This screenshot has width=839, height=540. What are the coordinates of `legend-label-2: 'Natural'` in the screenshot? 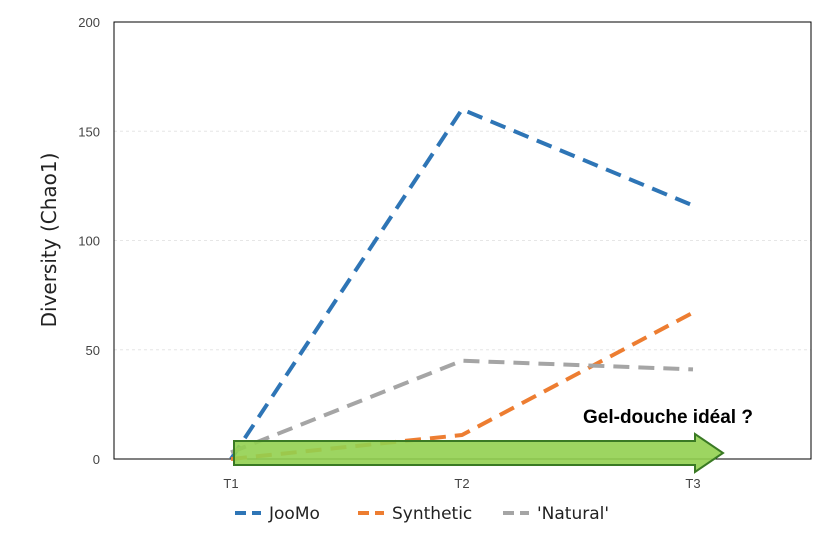 It's located at (573, 514).